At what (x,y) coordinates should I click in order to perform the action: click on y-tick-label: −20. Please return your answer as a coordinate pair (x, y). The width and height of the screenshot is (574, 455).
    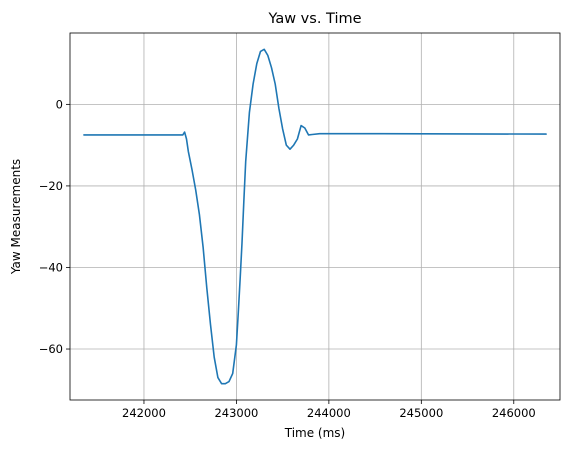
    Looking at the image, I should click on (51, 186).